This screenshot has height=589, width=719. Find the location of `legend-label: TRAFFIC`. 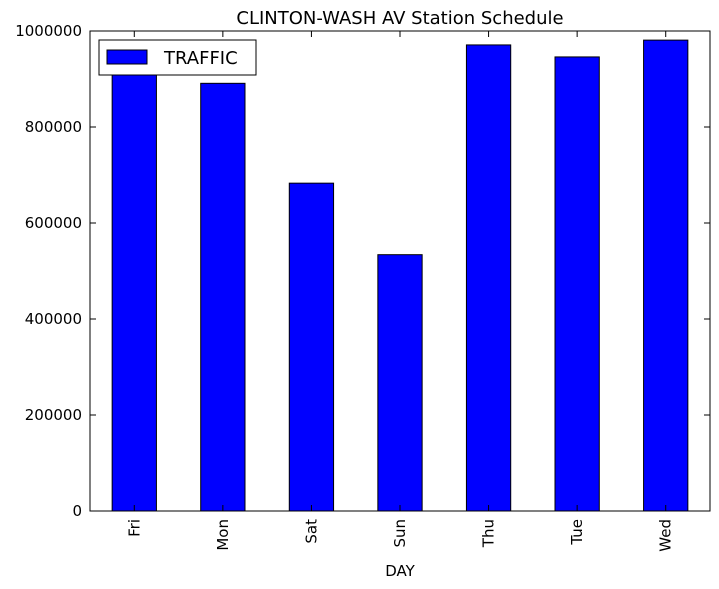

legend-label: TRAFFIC is located at coordinates (200, 58).